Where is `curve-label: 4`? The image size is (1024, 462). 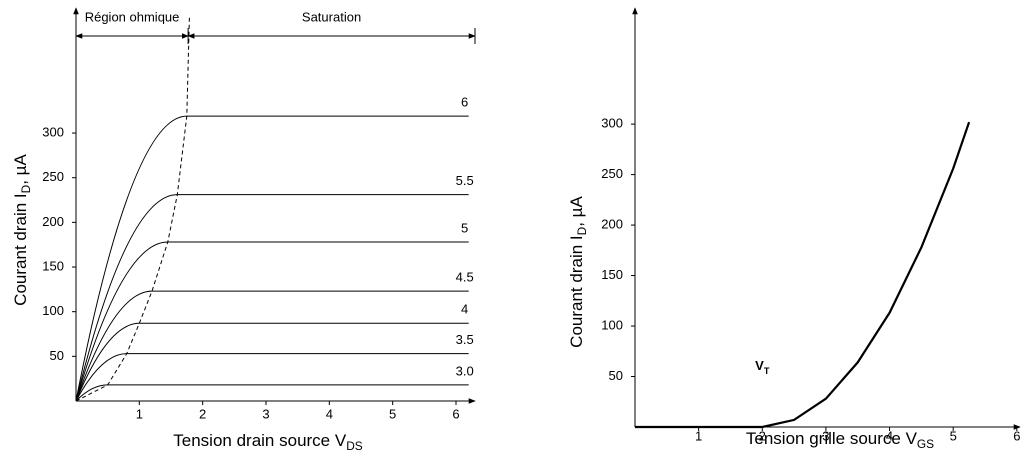 curve-label: 4 is located at coordinates (464, 309).